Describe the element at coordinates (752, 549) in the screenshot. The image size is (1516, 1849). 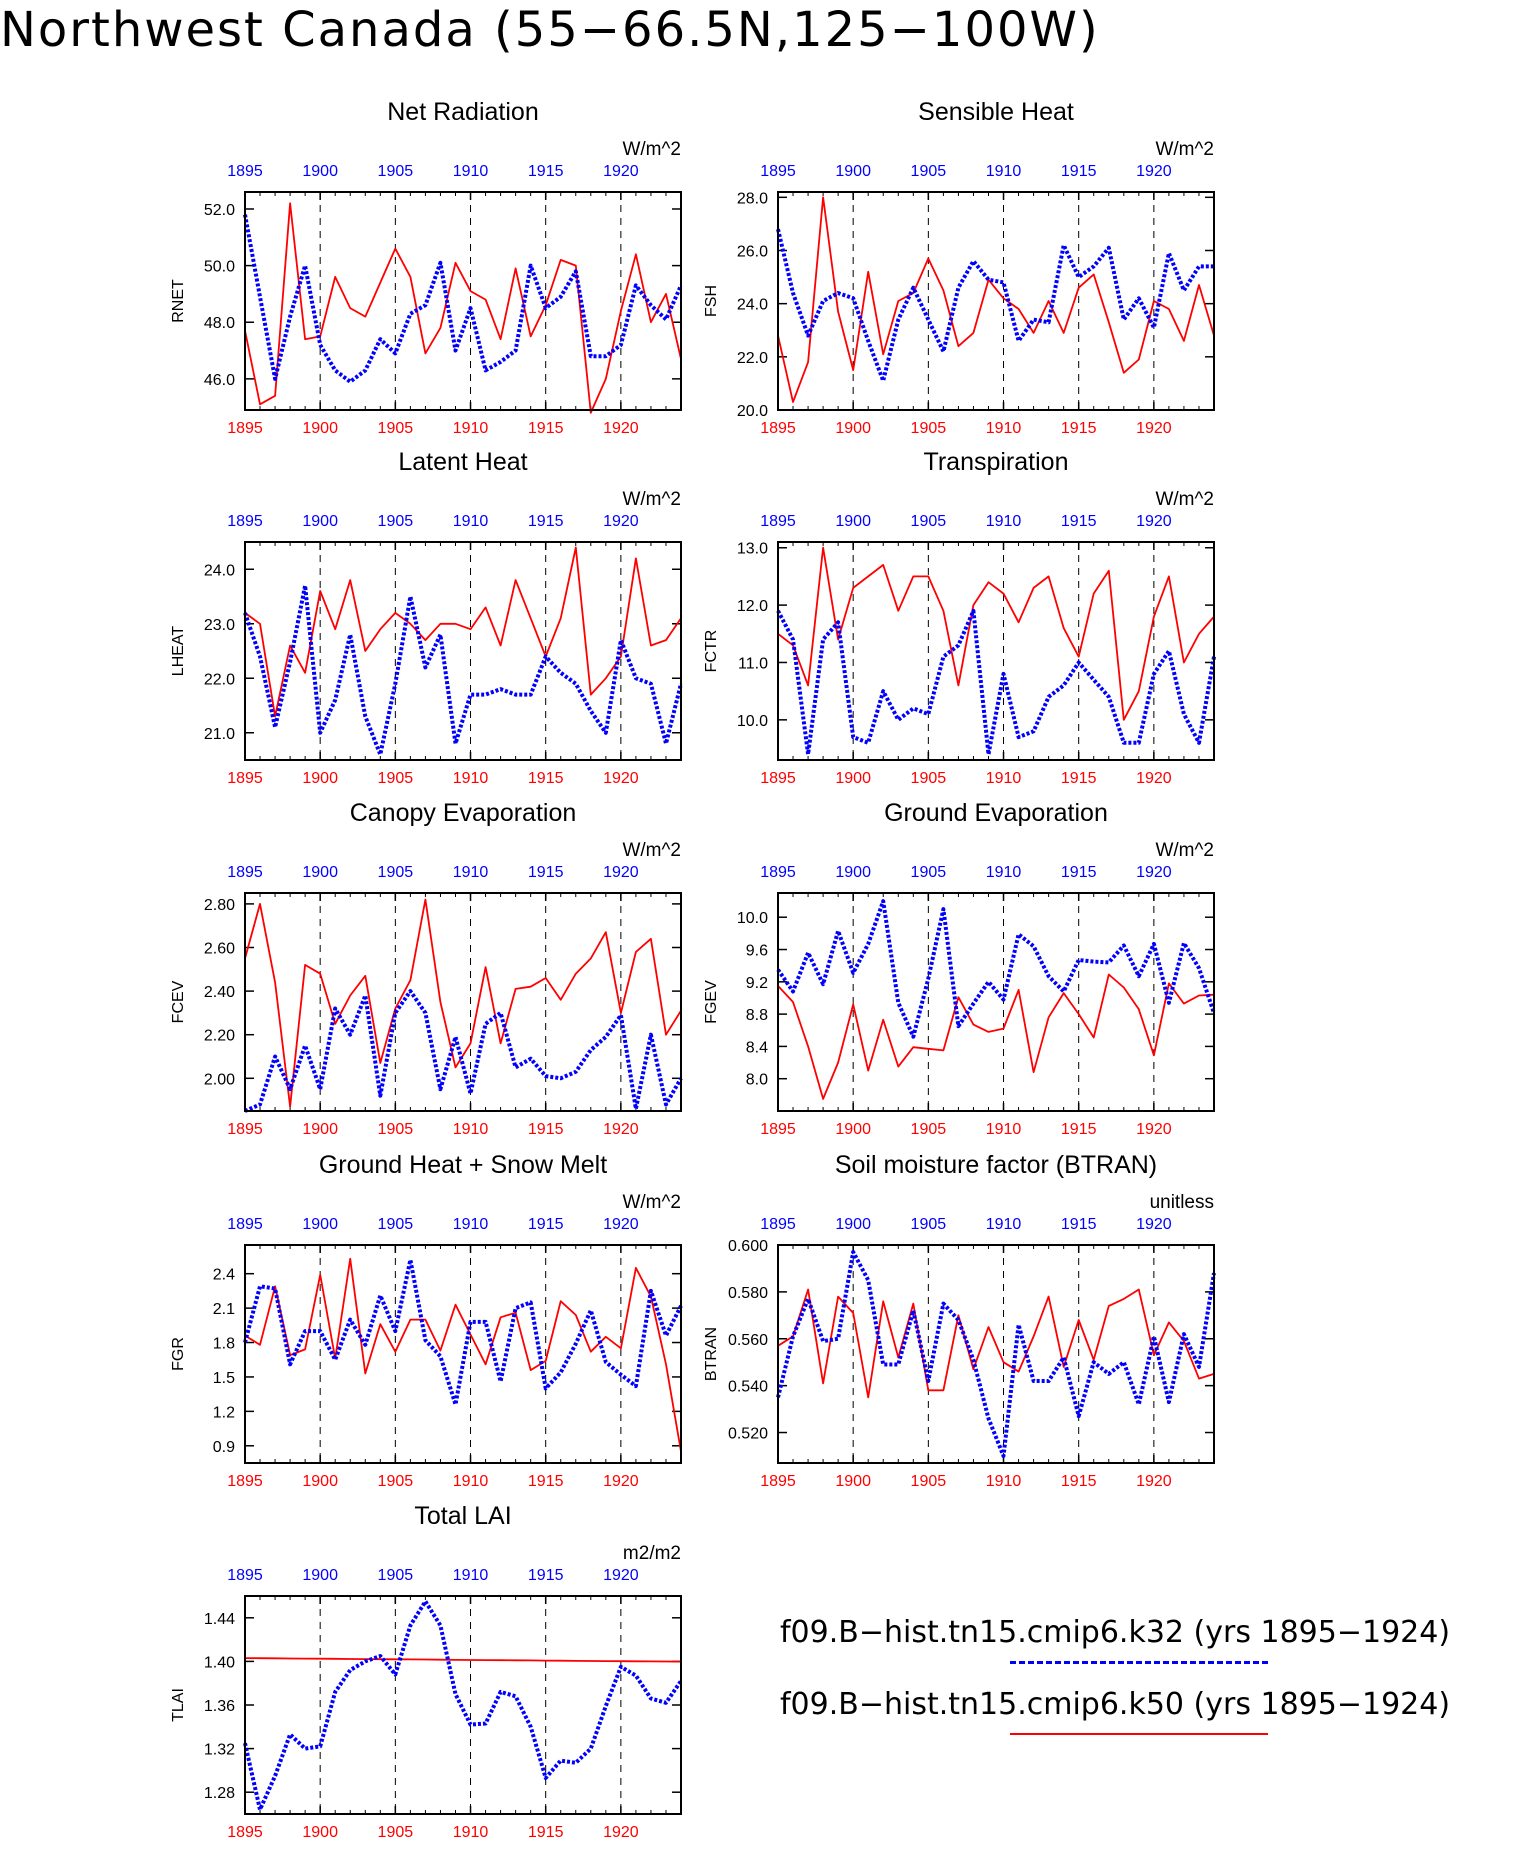
I see `y-tick-label: 13.0` at that location.